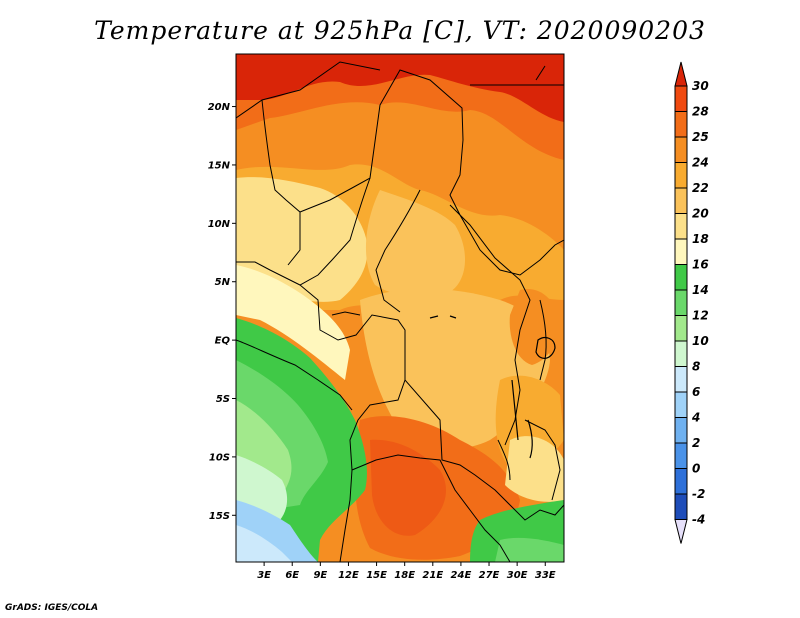  Describe the element at coordinates (223, 341) in the screenshot. I see `lat-tick-label: EQ` at that location.